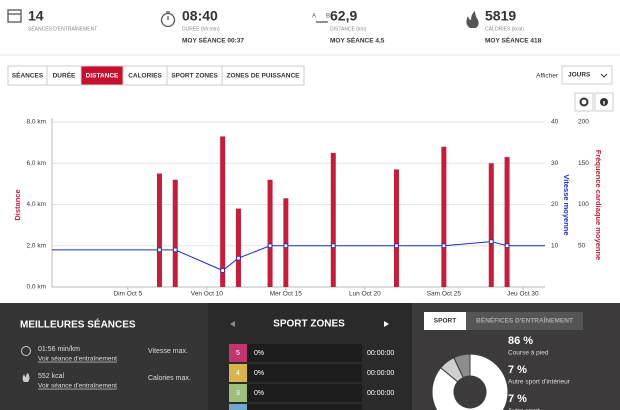 The image size is (620, 410). I want to click on display-select, so click(587, 75).